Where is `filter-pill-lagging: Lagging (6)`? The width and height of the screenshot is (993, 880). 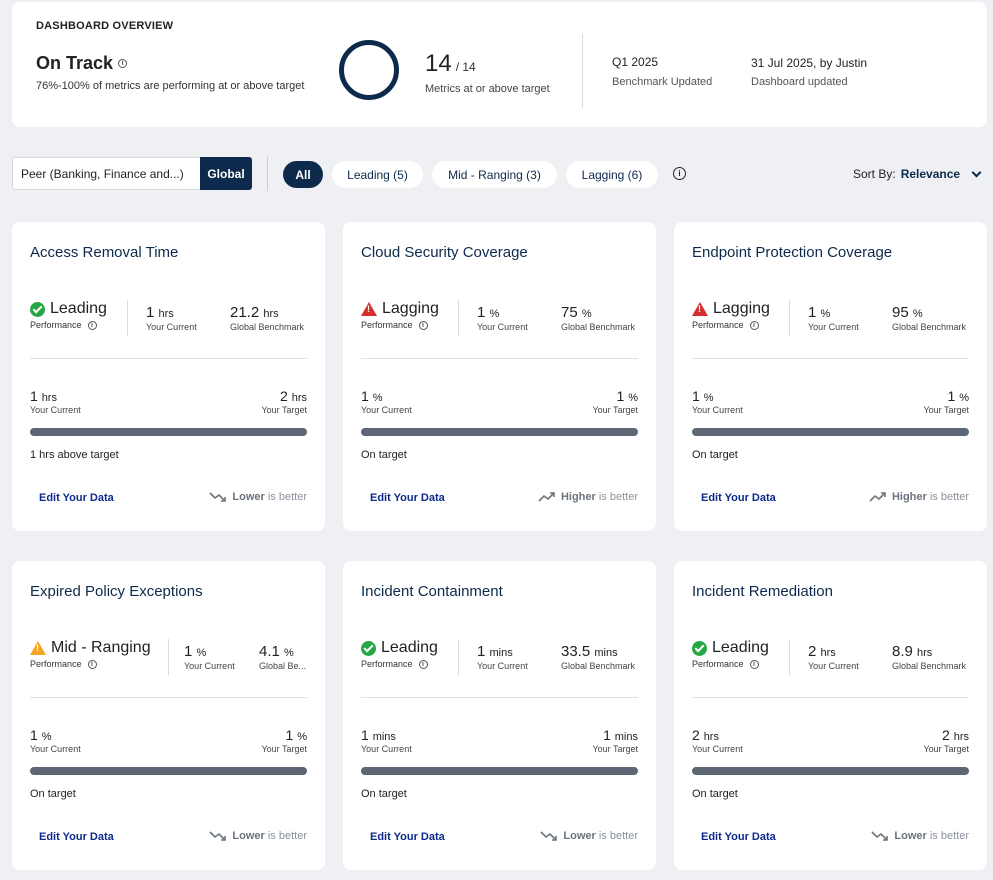
filter-pill-lagging: Lagging (6) is located at coordinates (612, 174).